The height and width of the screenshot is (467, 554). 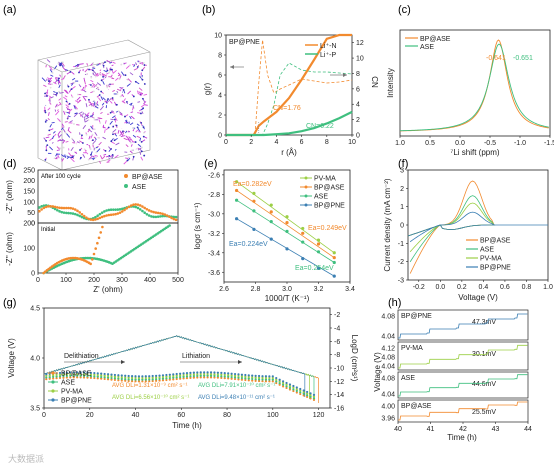 I want to click on y-tick-label: -1, so click(x=401, y=244).